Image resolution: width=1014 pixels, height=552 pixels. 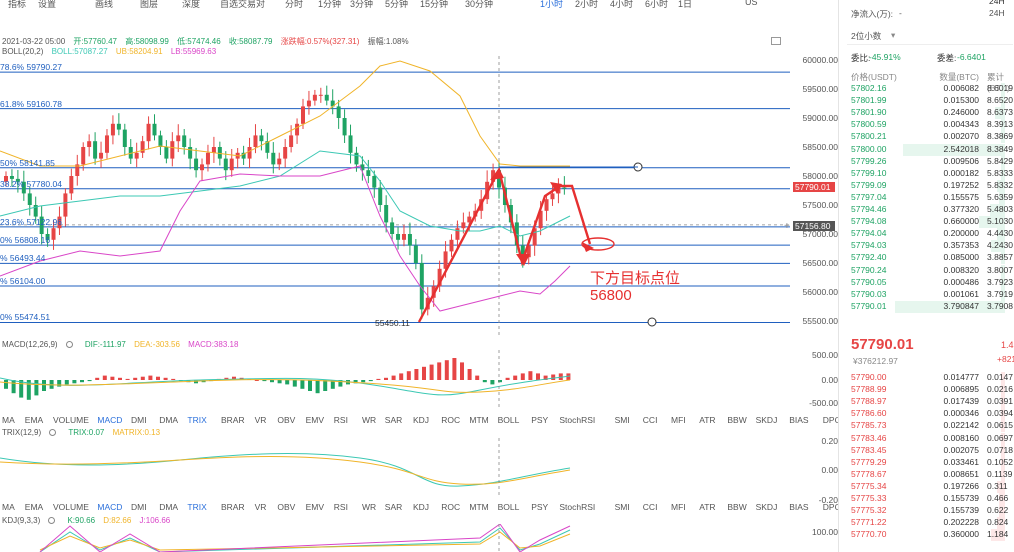 I want to click on bid-row: 57790.00 0.014777 0.0147, so click(x=926, y=378).